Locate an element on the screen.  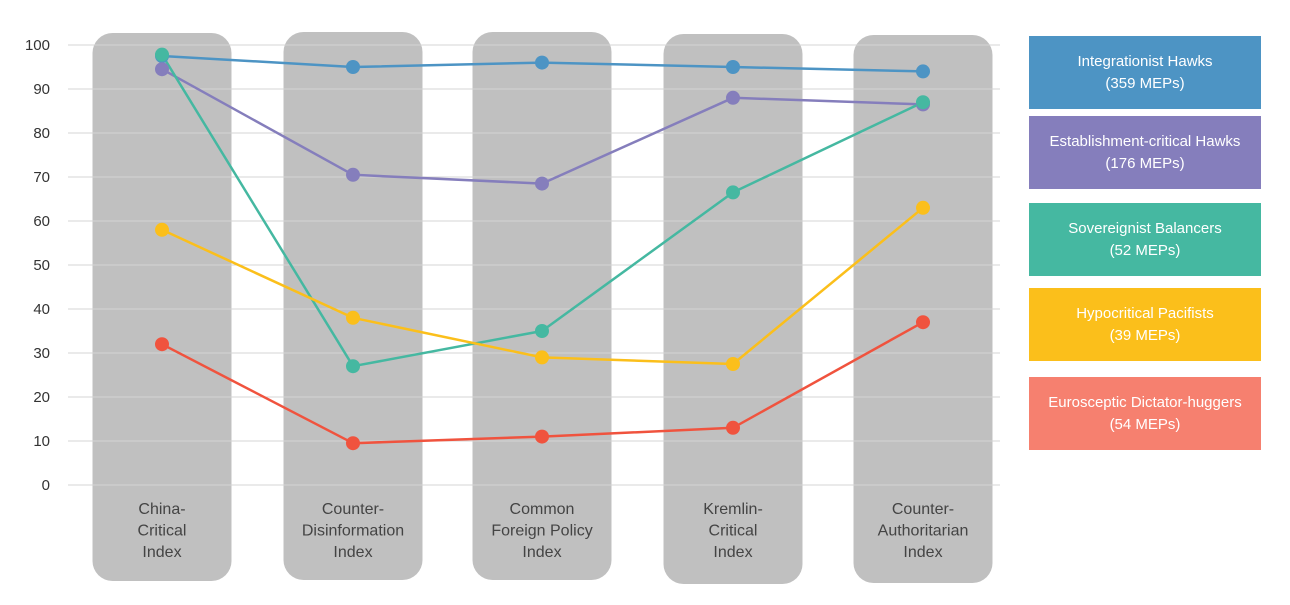
y-tick-label: 100 is located at coordinates (37, 45).